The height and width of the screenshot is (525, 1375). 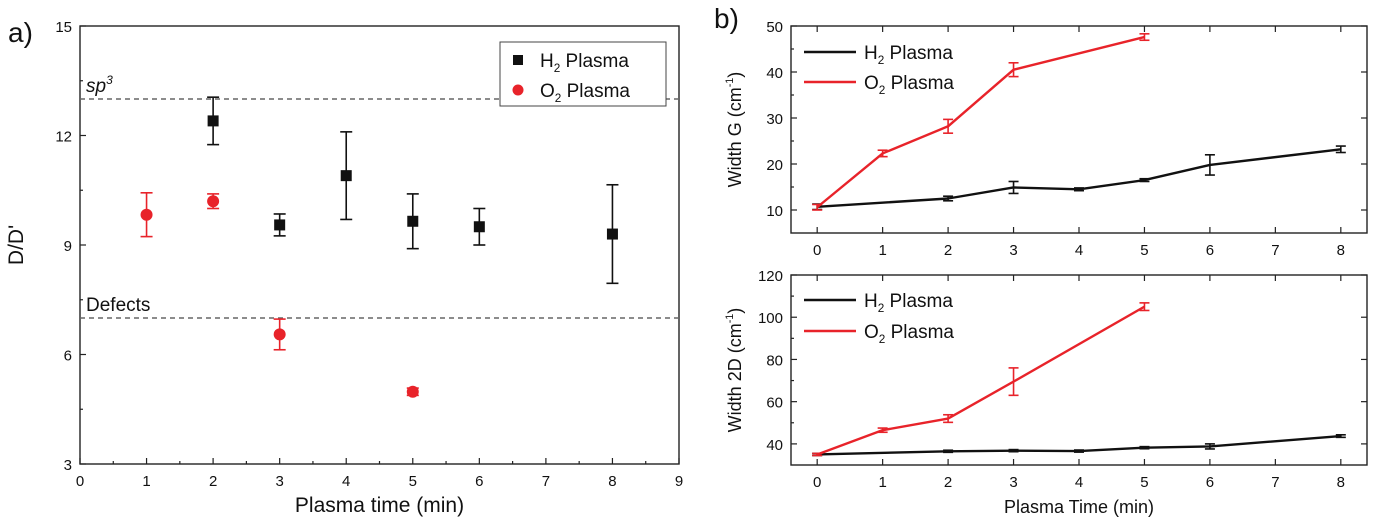 I want to click on y-axis-label: Width G (cm-1), so click(x=734, y=130).